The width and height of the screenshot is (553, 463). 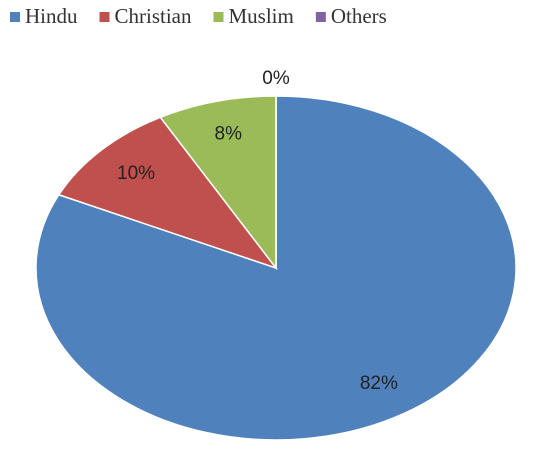 What do you see at coordinates (136, 173) in the screenshot?
I see `data-label: 10%` at bounding box center [136, 173].